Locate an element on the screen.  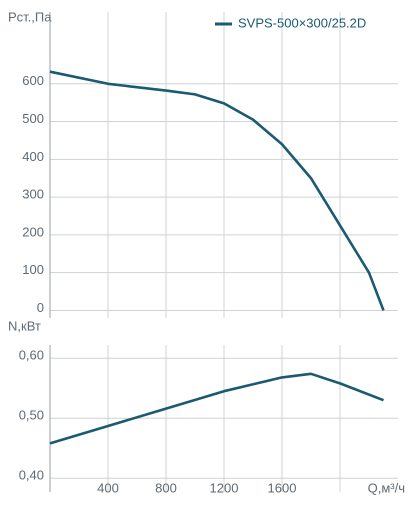
y-tick-label: 200 is located at coordinates (33, 231).